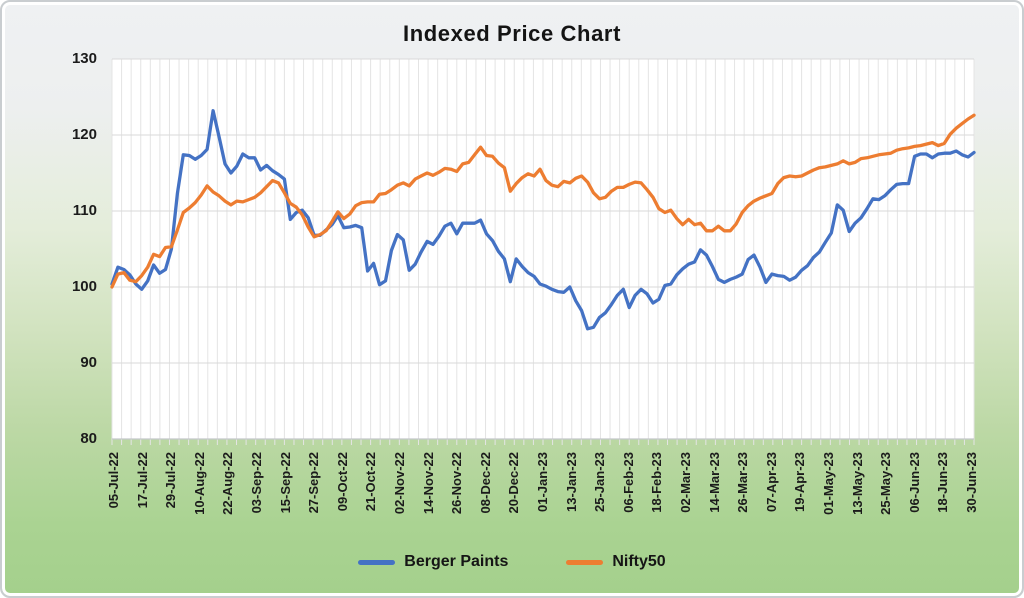  Describe the element at coordinates (342, 482) in the screenshot. I see `x-tick-label: 09-Oct-22` at that location.